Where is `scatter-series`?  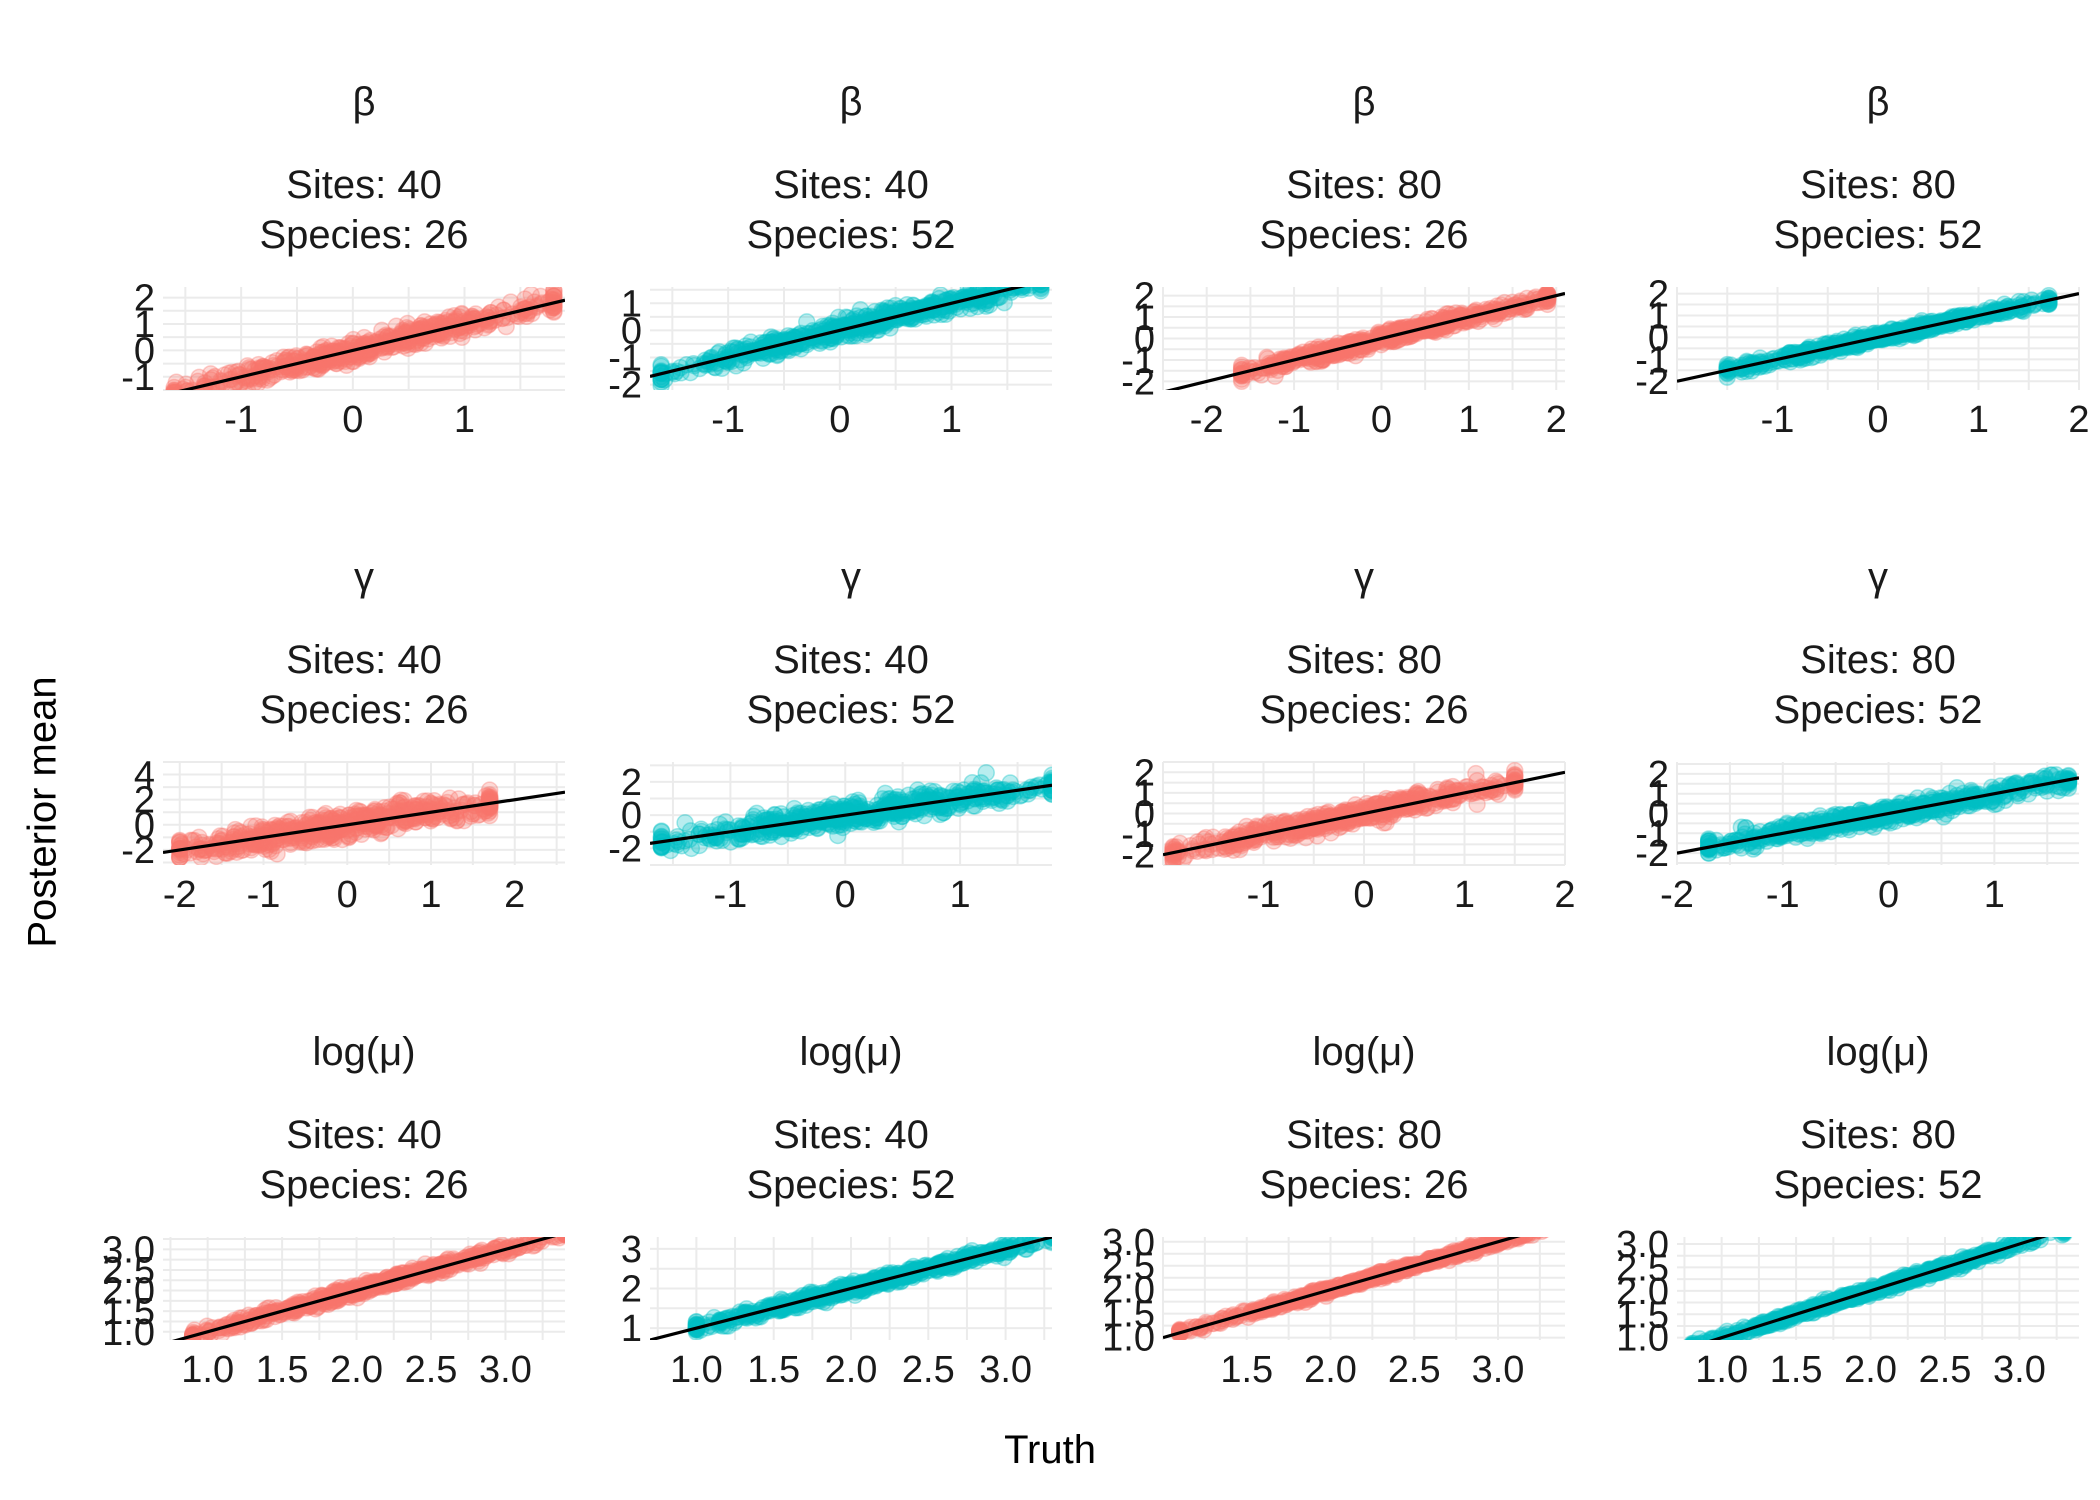
scatter-series is located at coordinates (1394, 338).